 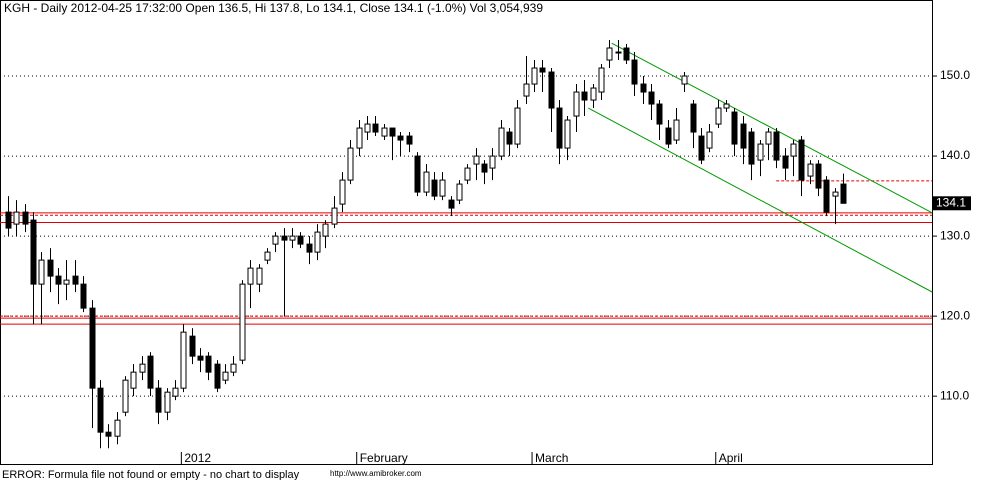 What do you see at coordinates (551, 458) in the screenshot?
I see `x-tick-label: March` at bounding box center [551, 458].